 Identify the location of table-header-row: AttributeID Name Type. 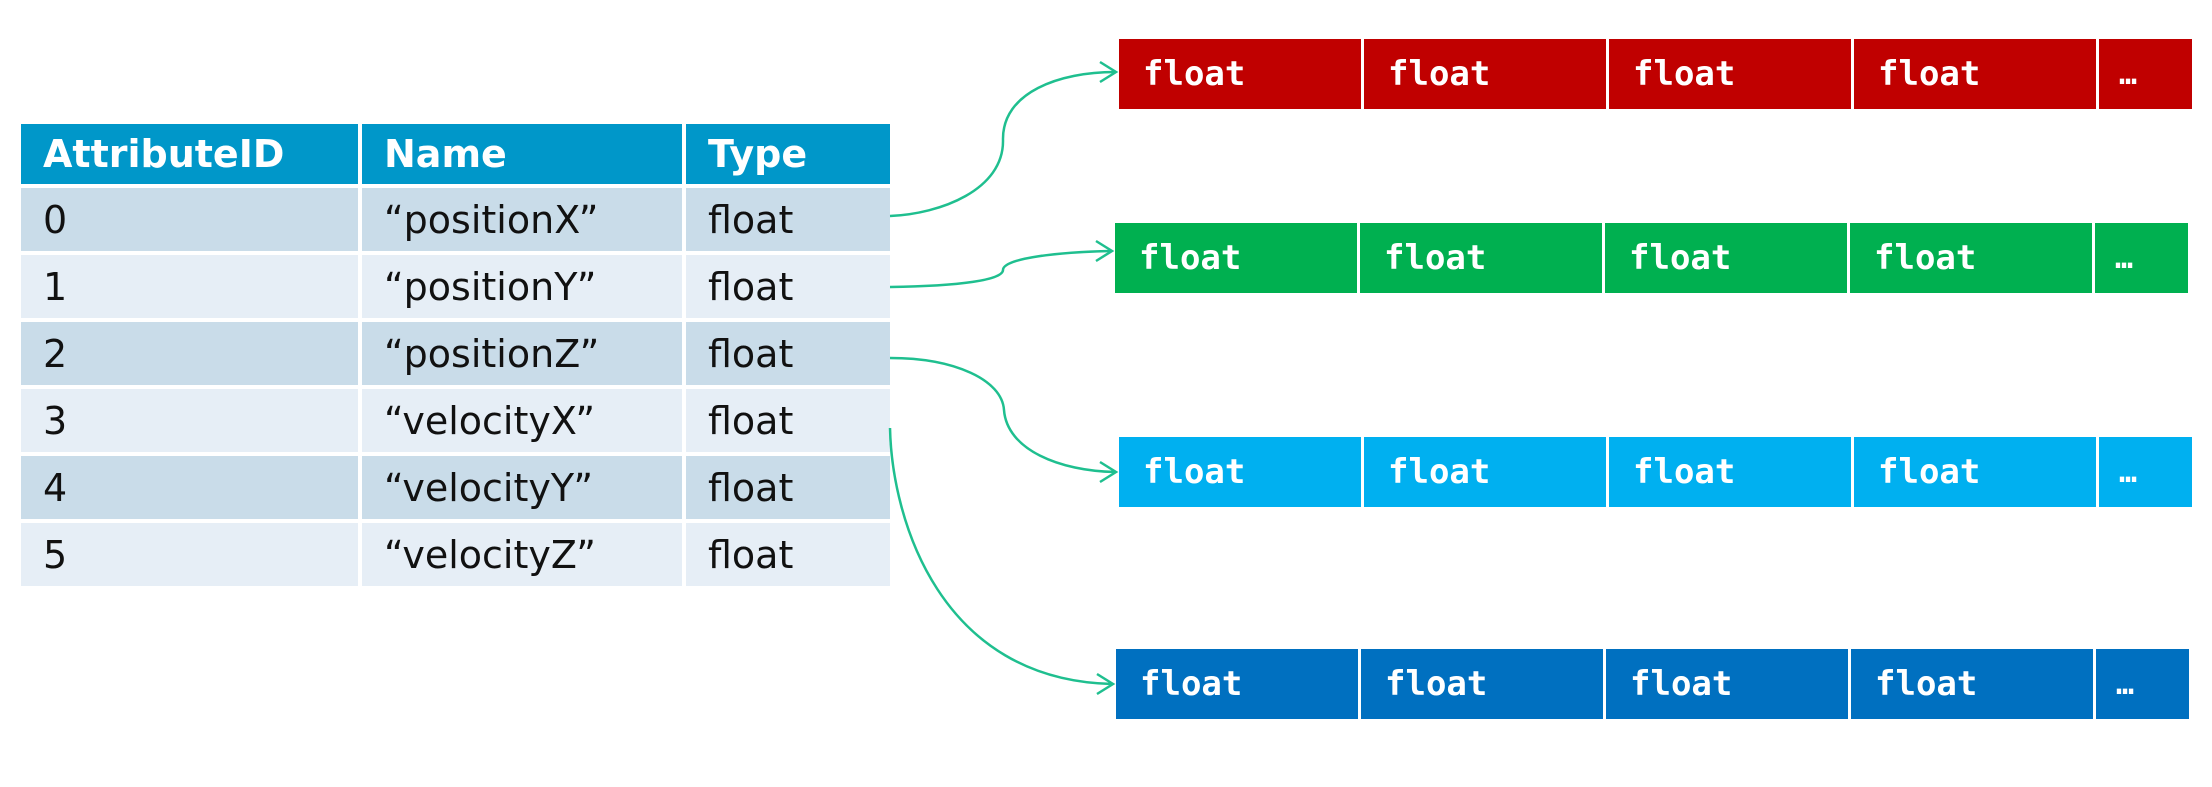
(455, 154).